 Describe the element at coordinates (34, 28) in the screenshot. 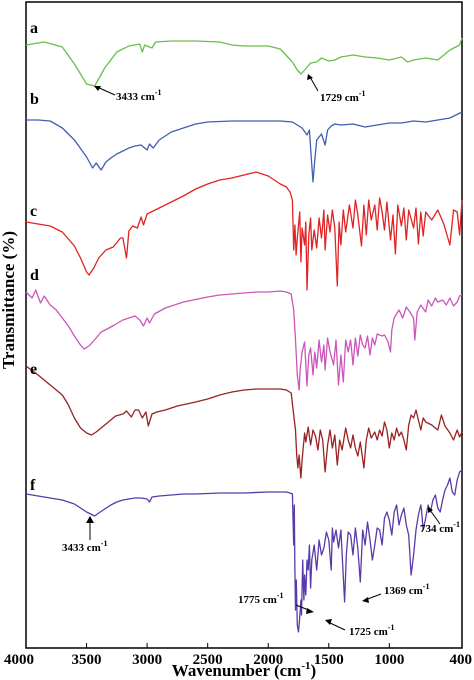

I see `panel-label-a: a` at that location.